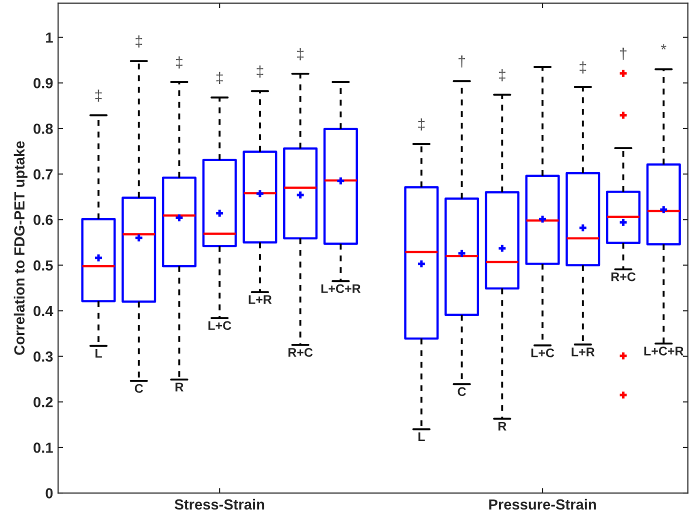 The height and width of the screenshot is (529, 692). Describe the element at coordinates (43, 356) in the screenshot. I see `y-tick-label: 0.3` at that location.